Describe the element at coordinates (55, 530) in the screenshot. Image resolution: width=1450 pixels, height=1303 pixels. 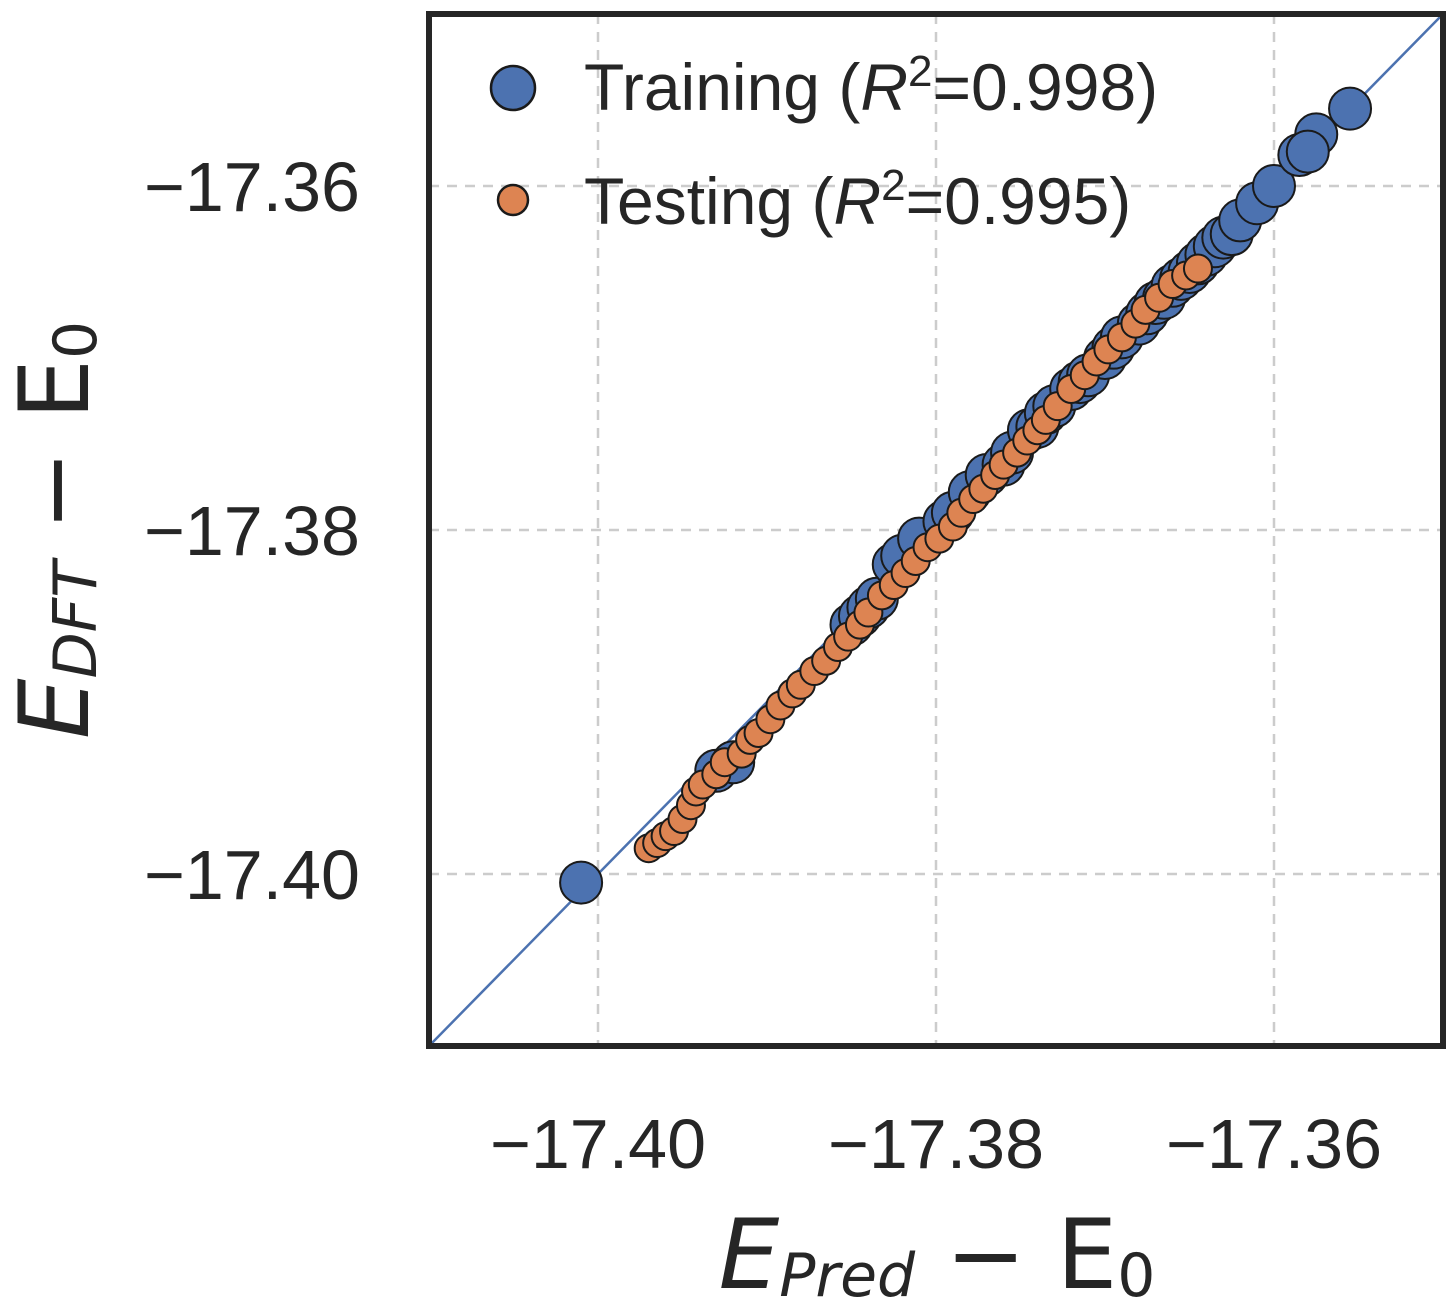
I see `y-axis-label: EDFT − E0` at that location.